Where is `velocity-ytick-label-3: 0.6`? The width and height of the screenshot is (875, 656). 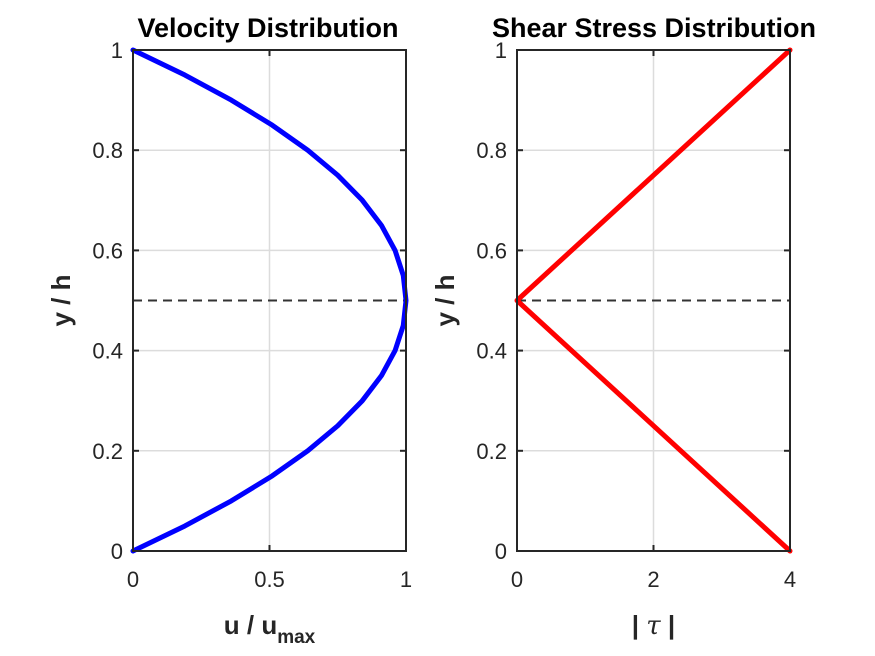 velocity-ytick-label-3: 0.6 is located at coordinates (107, 250).